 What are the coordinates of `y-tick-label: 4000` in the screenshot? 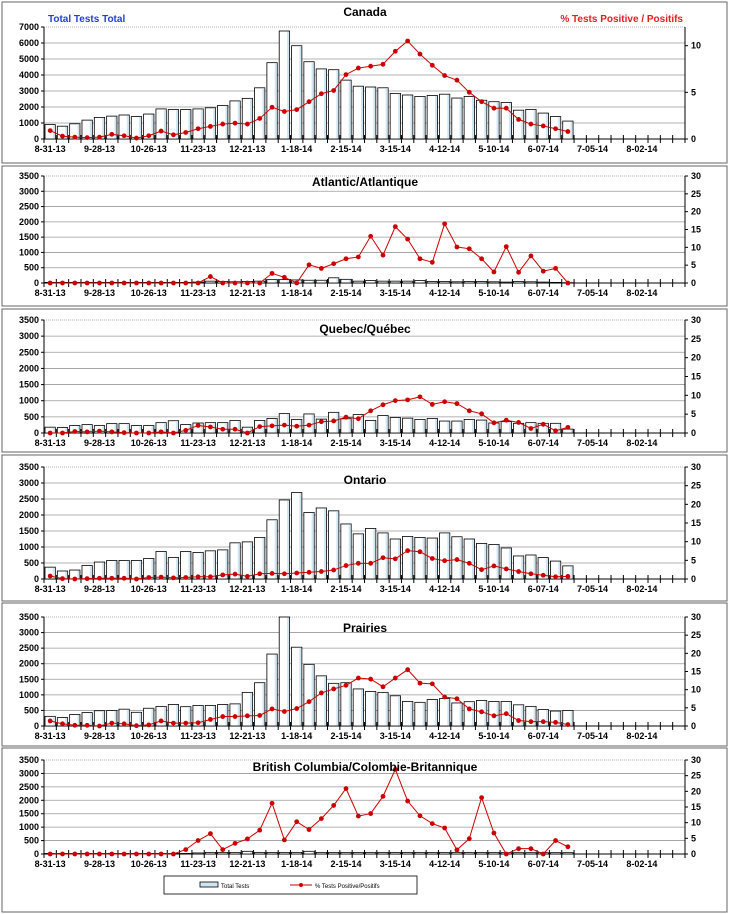 It's located at (29, 75).